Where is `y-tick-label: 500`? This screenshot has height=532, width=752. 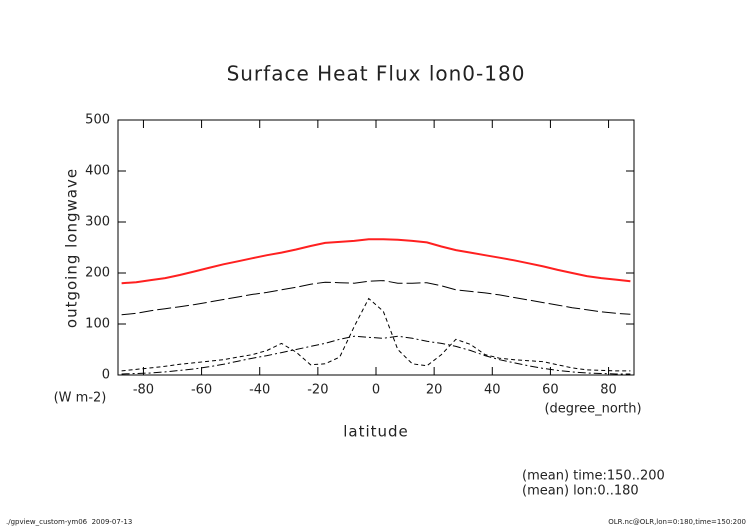
y-tick-label: 500 is located at coordinates (97, 120).